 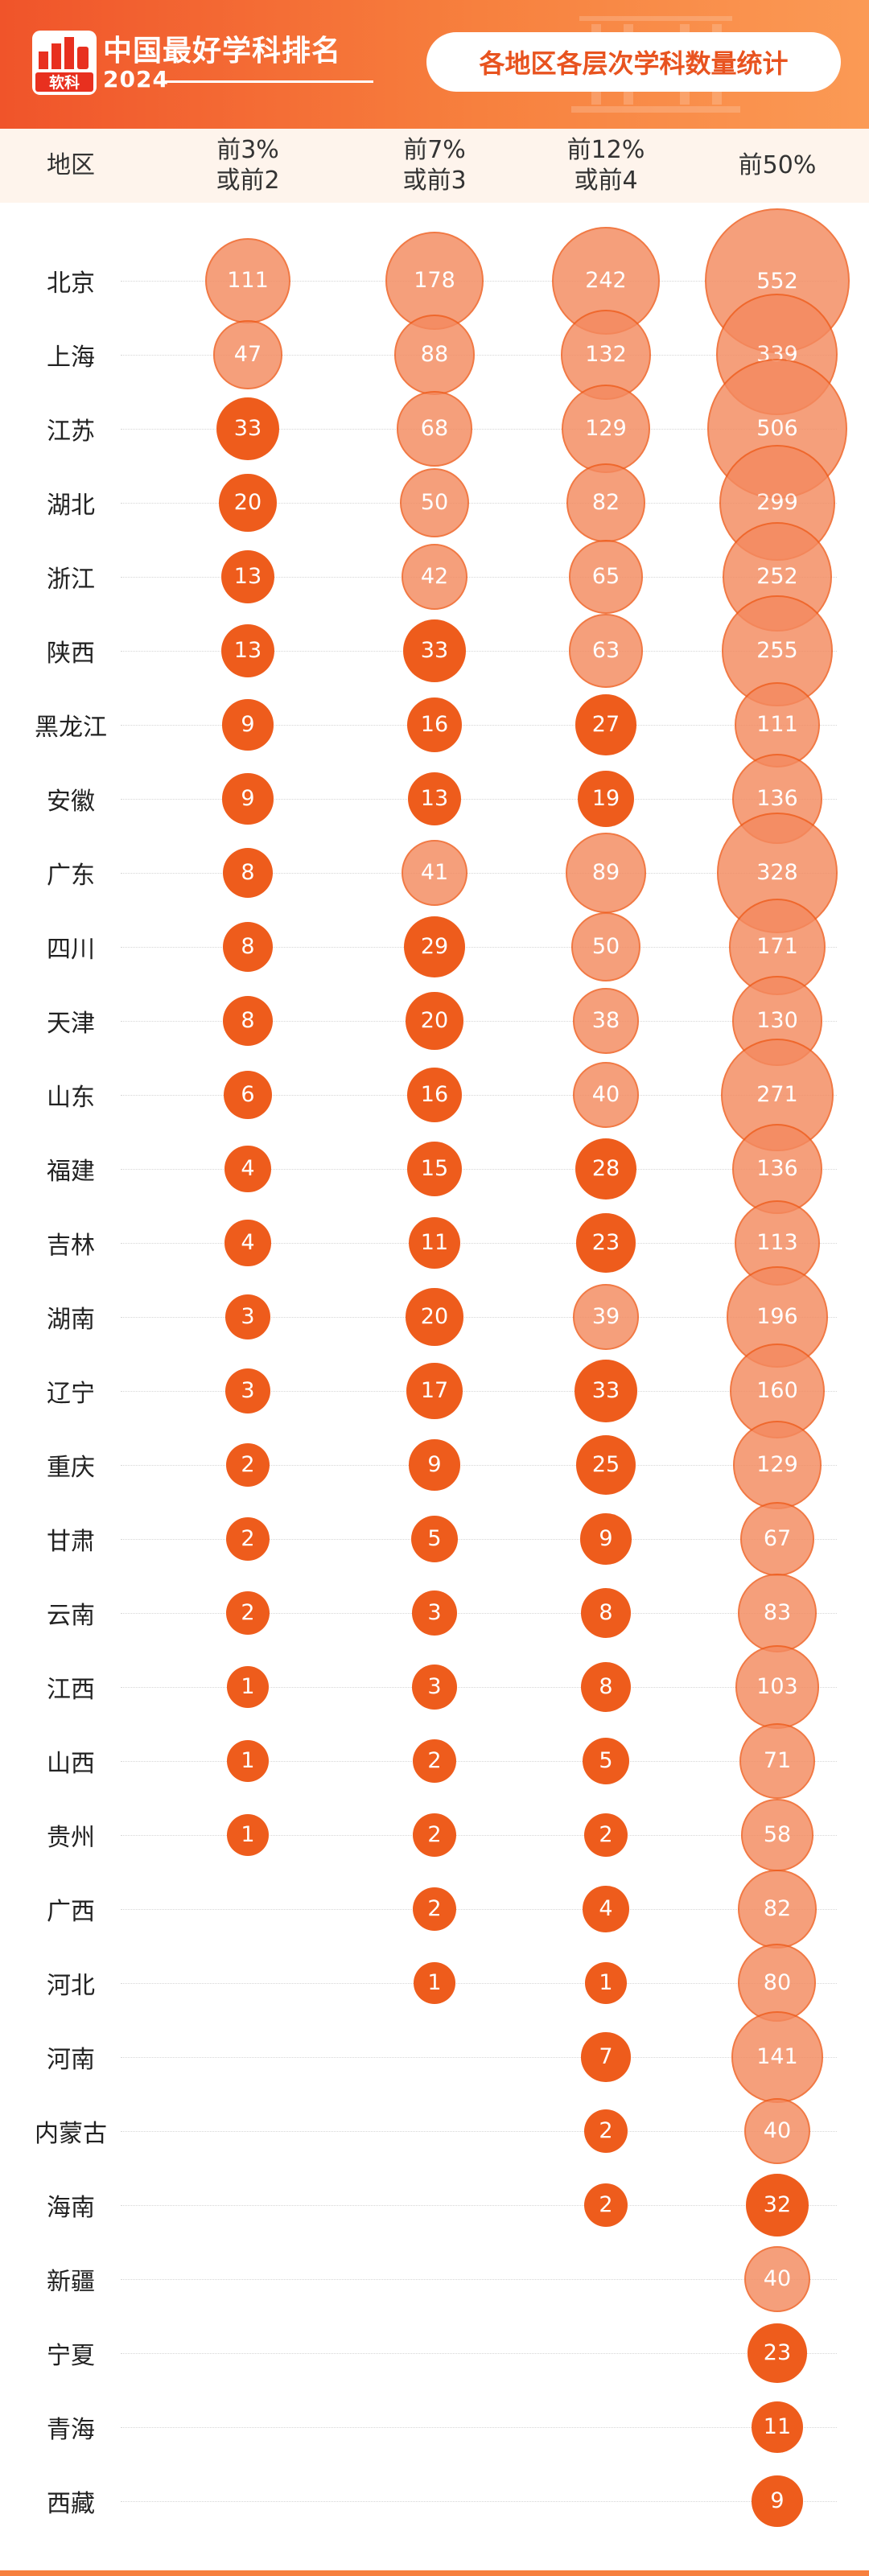 What do you see at coordinates (71, 950) in the screenshot?
I see `region-label: 四川` at bounding box center [71, 950].